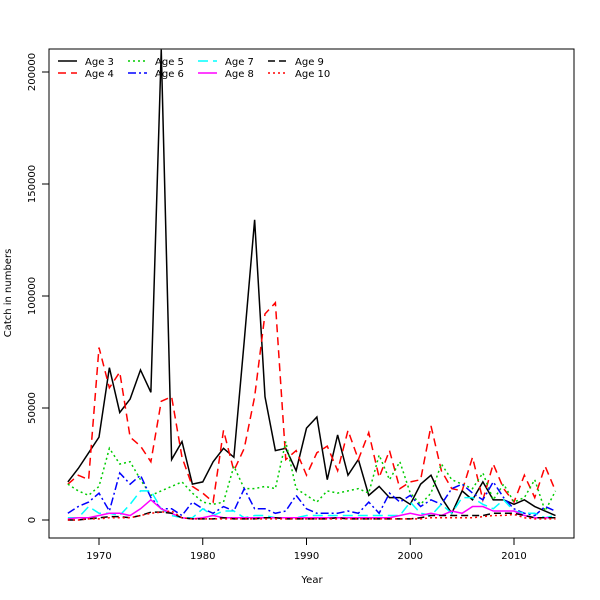  What do you see at coordinates (32, 408) in the screenshot?
I see `y-tick-label: 50000` at bounding box center [32, 408].